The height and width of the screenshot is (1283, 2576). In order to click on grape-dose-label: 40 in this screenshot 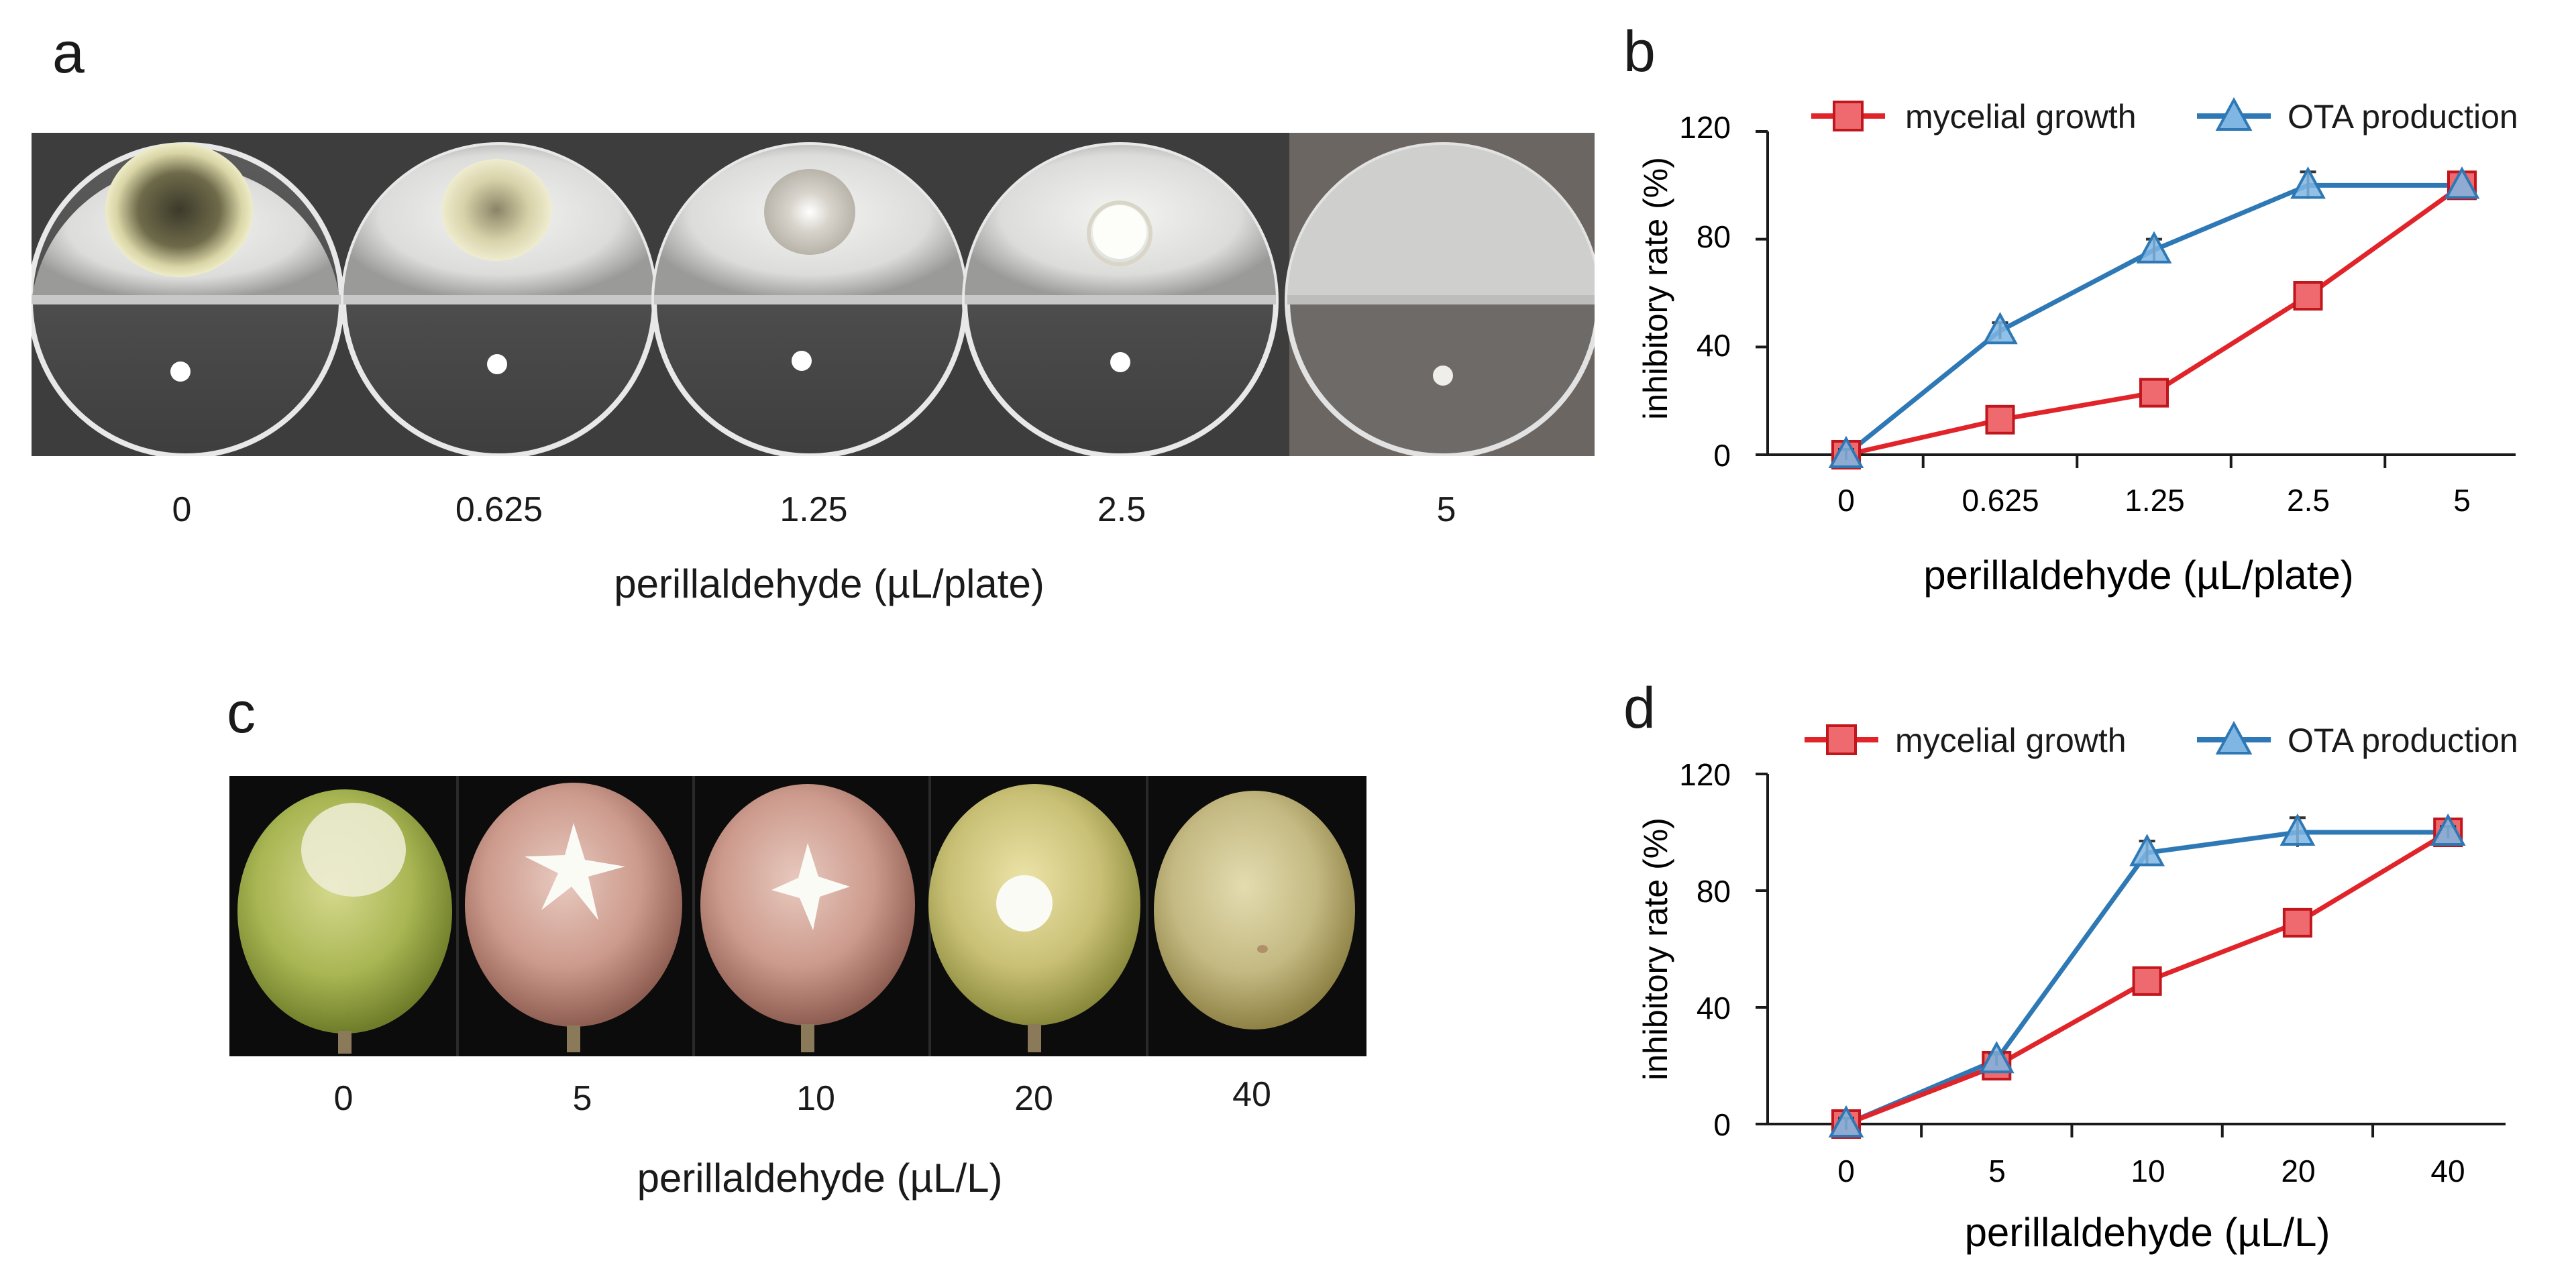, I will do `click(1251, 1094)`.